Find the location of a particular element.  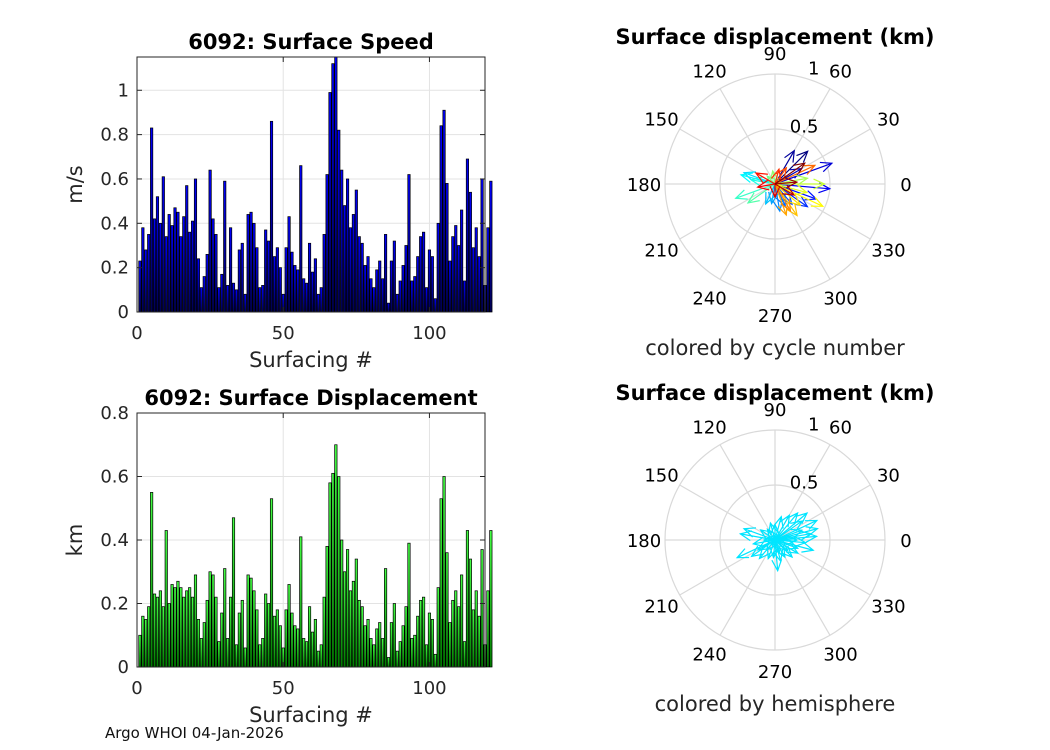

x-tick-label: 50 is located at coordinates (283, 333).